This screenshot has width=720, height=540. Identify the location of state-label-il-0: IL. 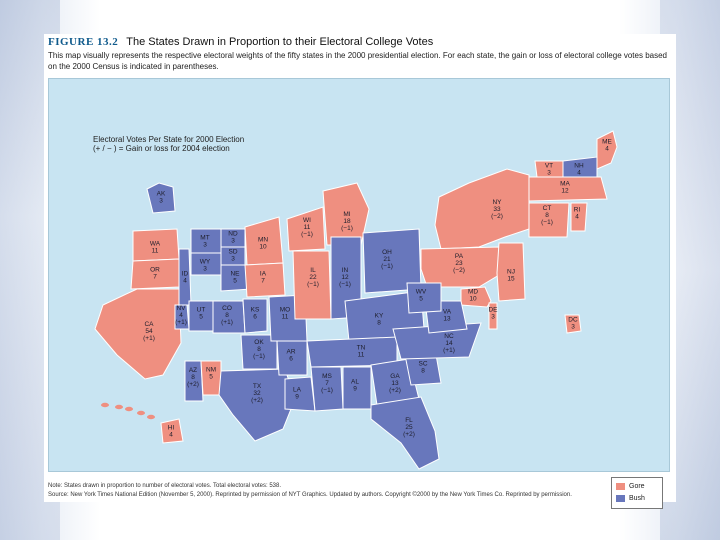
(313, 270).